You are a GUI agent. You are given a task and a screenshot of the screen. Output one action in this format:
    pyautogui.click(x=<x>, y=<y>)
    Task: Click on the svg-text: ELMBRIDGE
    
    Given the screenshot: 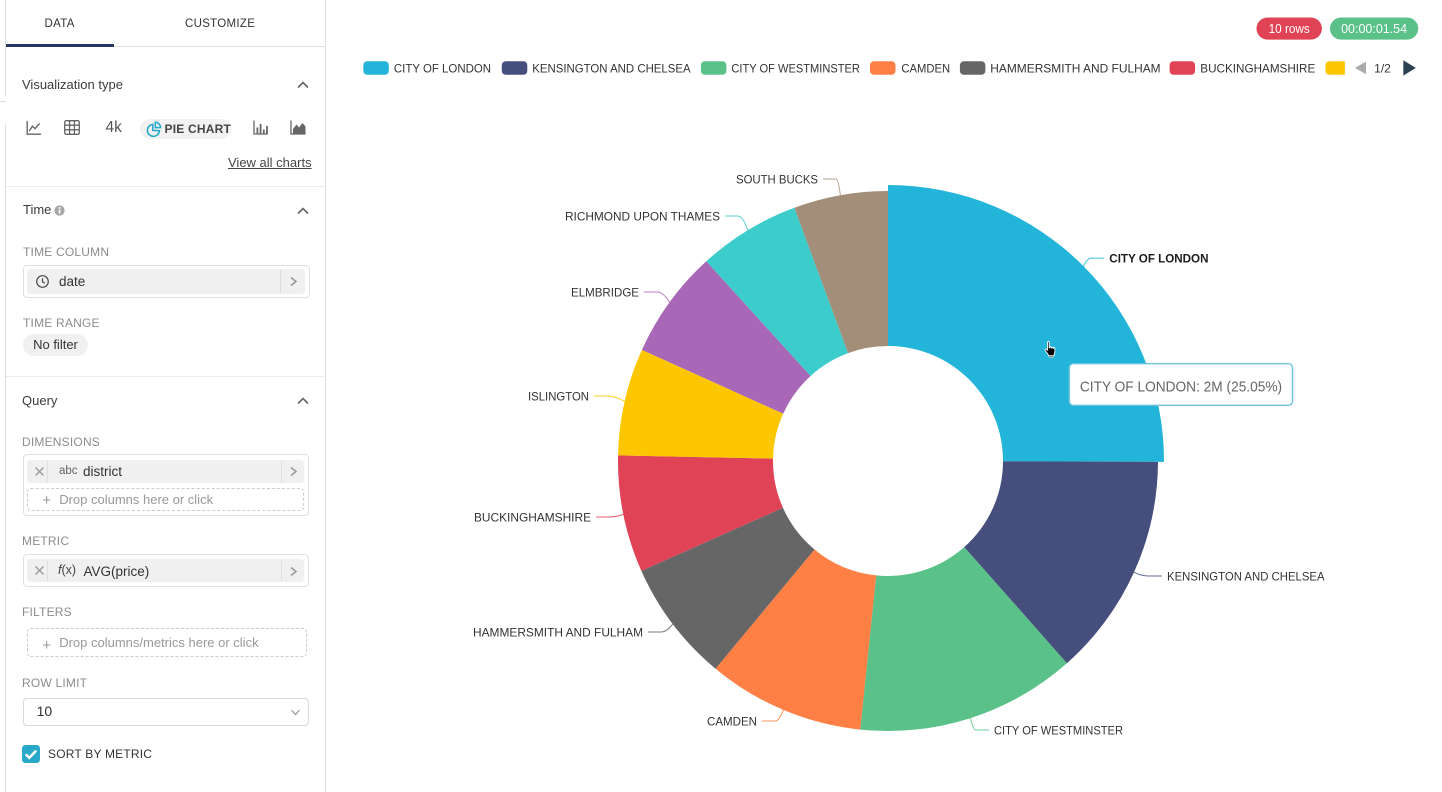 What is the action you would take?
    pyautogui.click(x=605, y=292)
    